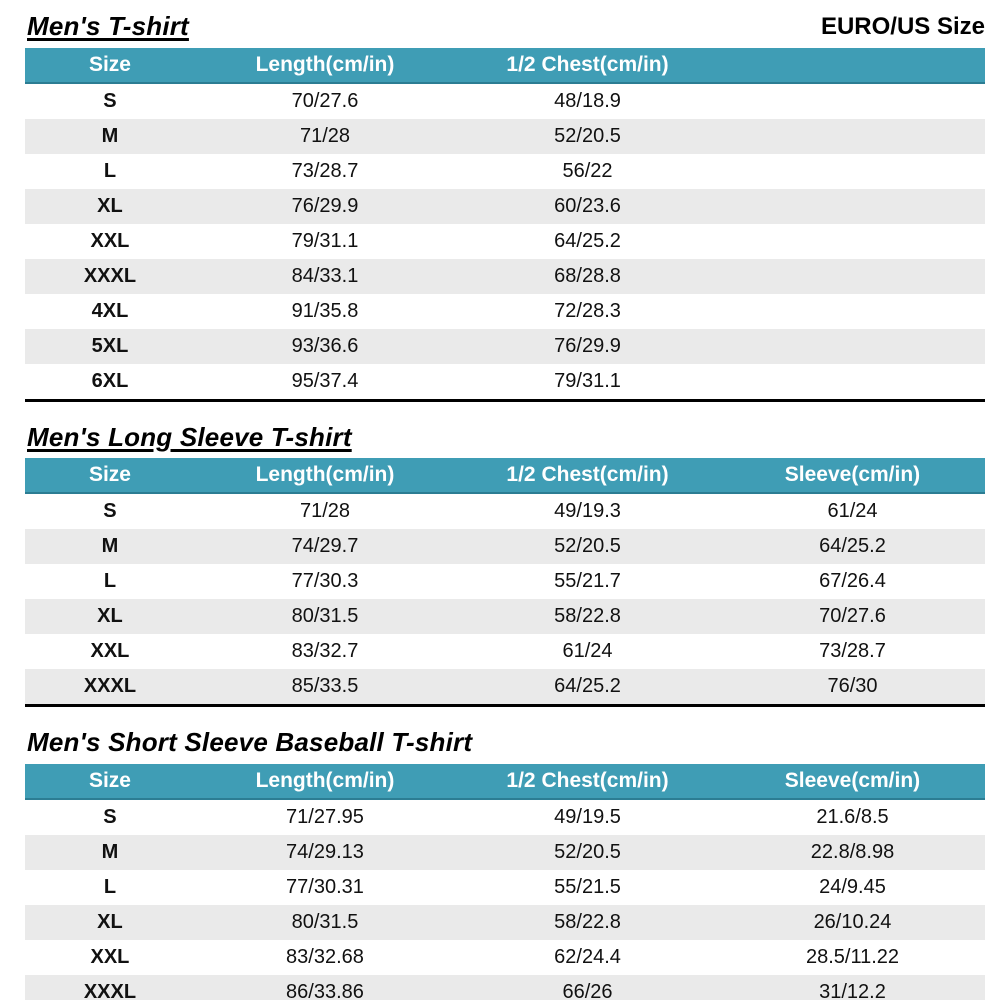 This screenshot has height=1000, width=1000. What do you see at coordinates (325, 546) in the screenshot?
I see `measurement-cell: 74/29.7` at bounding box center [325, 546].